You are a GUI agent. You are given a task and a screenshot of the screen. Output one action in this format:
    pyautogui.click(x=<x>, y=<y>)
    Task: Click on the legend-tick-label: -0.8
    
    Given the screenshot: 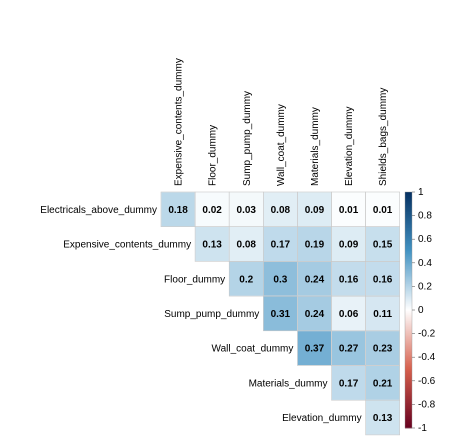 What is the action you would take?
    pyautogui.click(x=427, y=404)
    